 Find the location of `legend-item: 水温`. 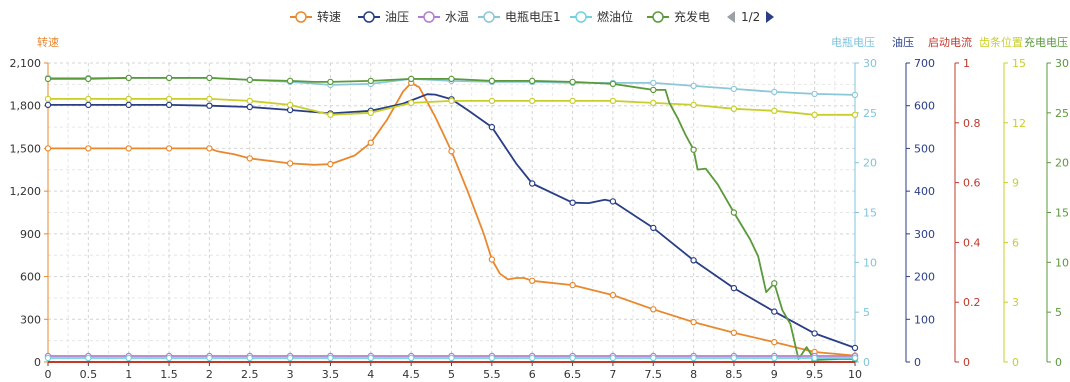

legend-item: 水温 is located at coordinates (443, 17).